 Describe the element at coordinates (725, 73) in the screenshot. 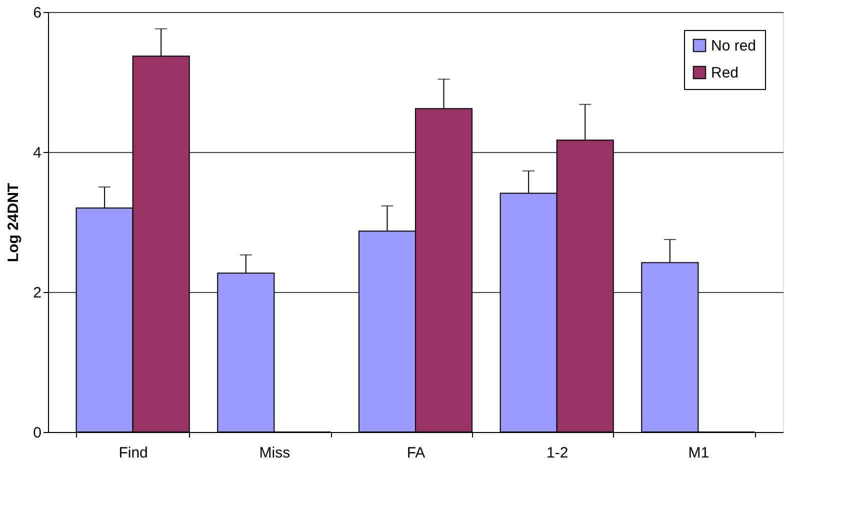

I see `legend-label: Red` at that location.